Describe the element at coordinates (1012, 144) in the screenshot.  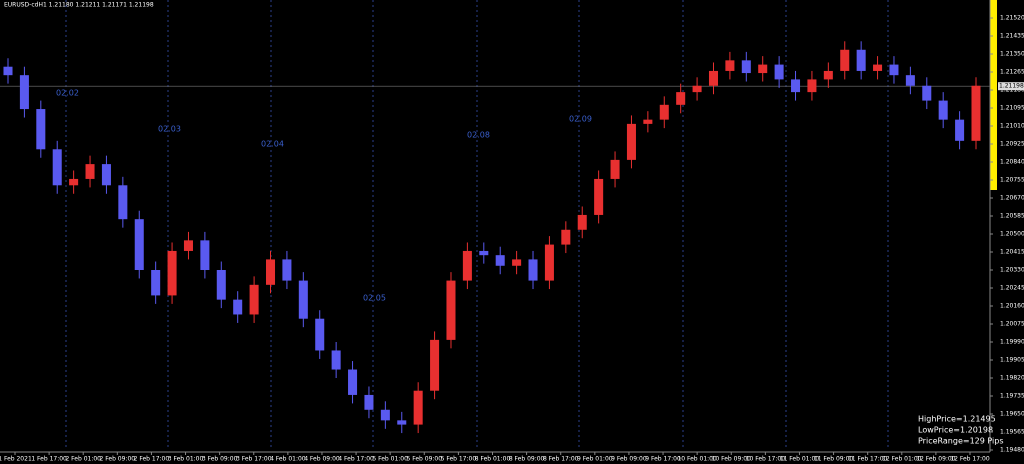
I see `y-tick-label: 1.20925` at that location.